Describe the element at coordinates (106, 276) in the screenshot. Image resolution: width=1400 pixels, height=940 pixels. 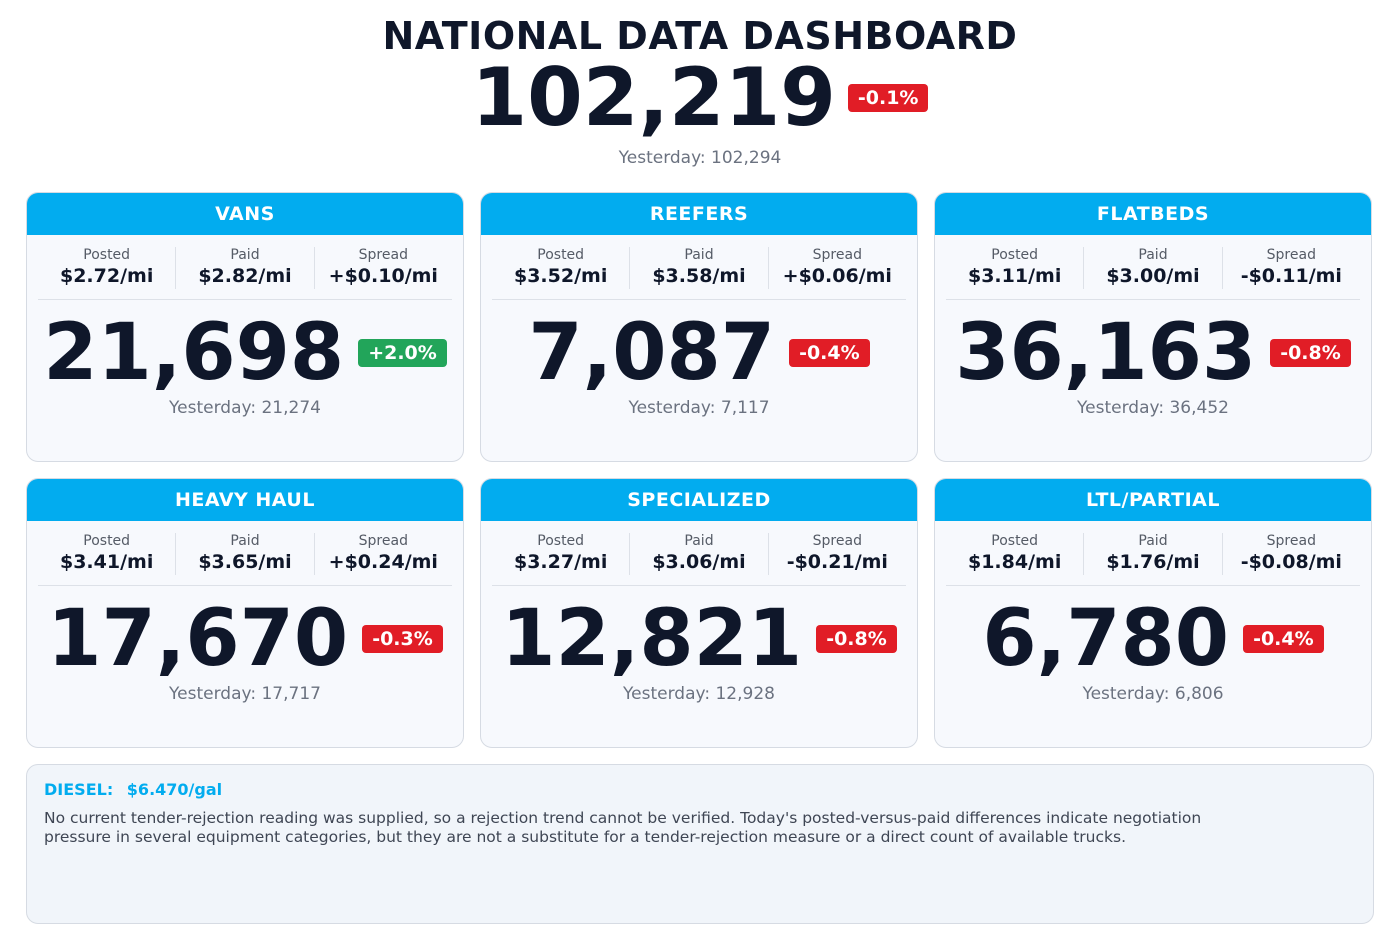
I see `posted-value: $2.72/mi` at that location.